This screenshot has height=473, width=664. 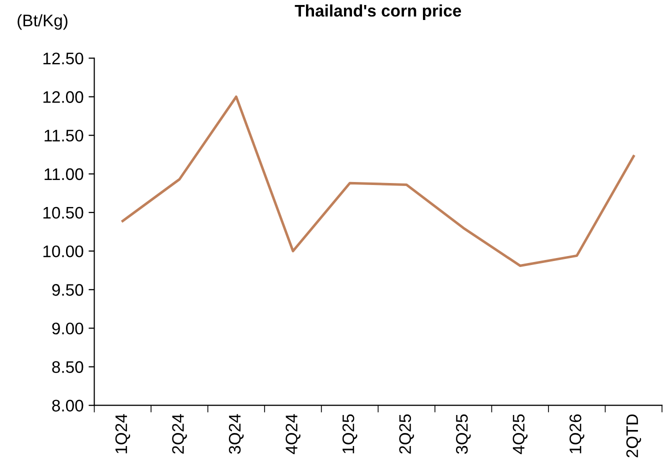 I want to click on chart-title: Thailand's corn price, so click(x=378, y=12).